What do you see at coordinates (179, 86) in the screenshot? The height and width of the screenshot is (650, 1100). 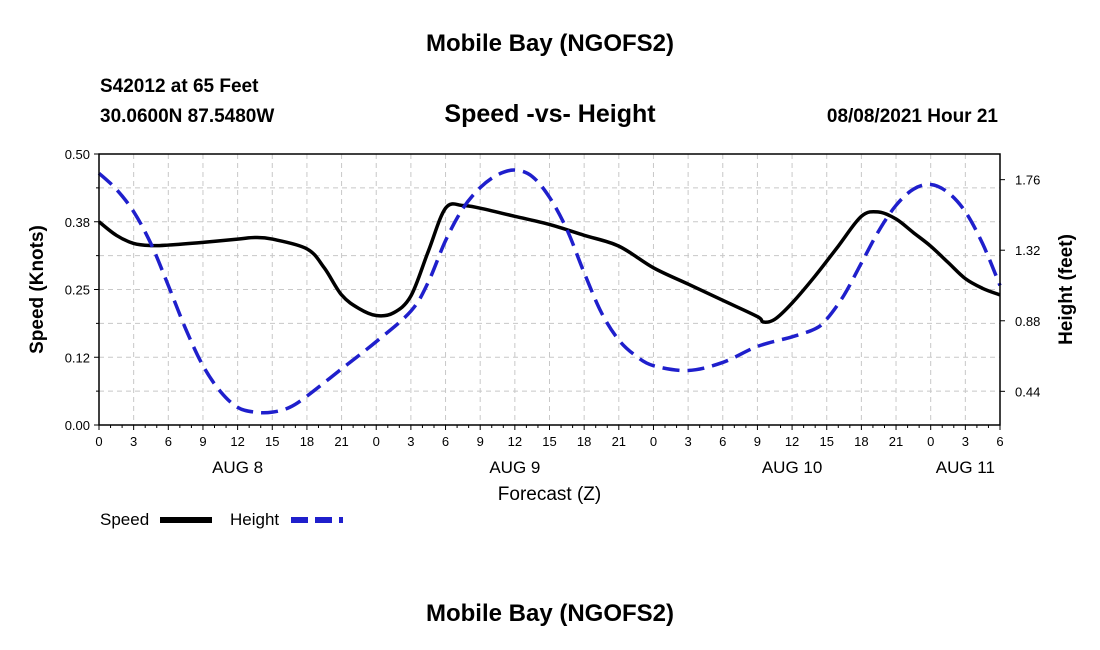 I see `station-label: S42012 at 65 Feet` at bounding box center [179, 86].